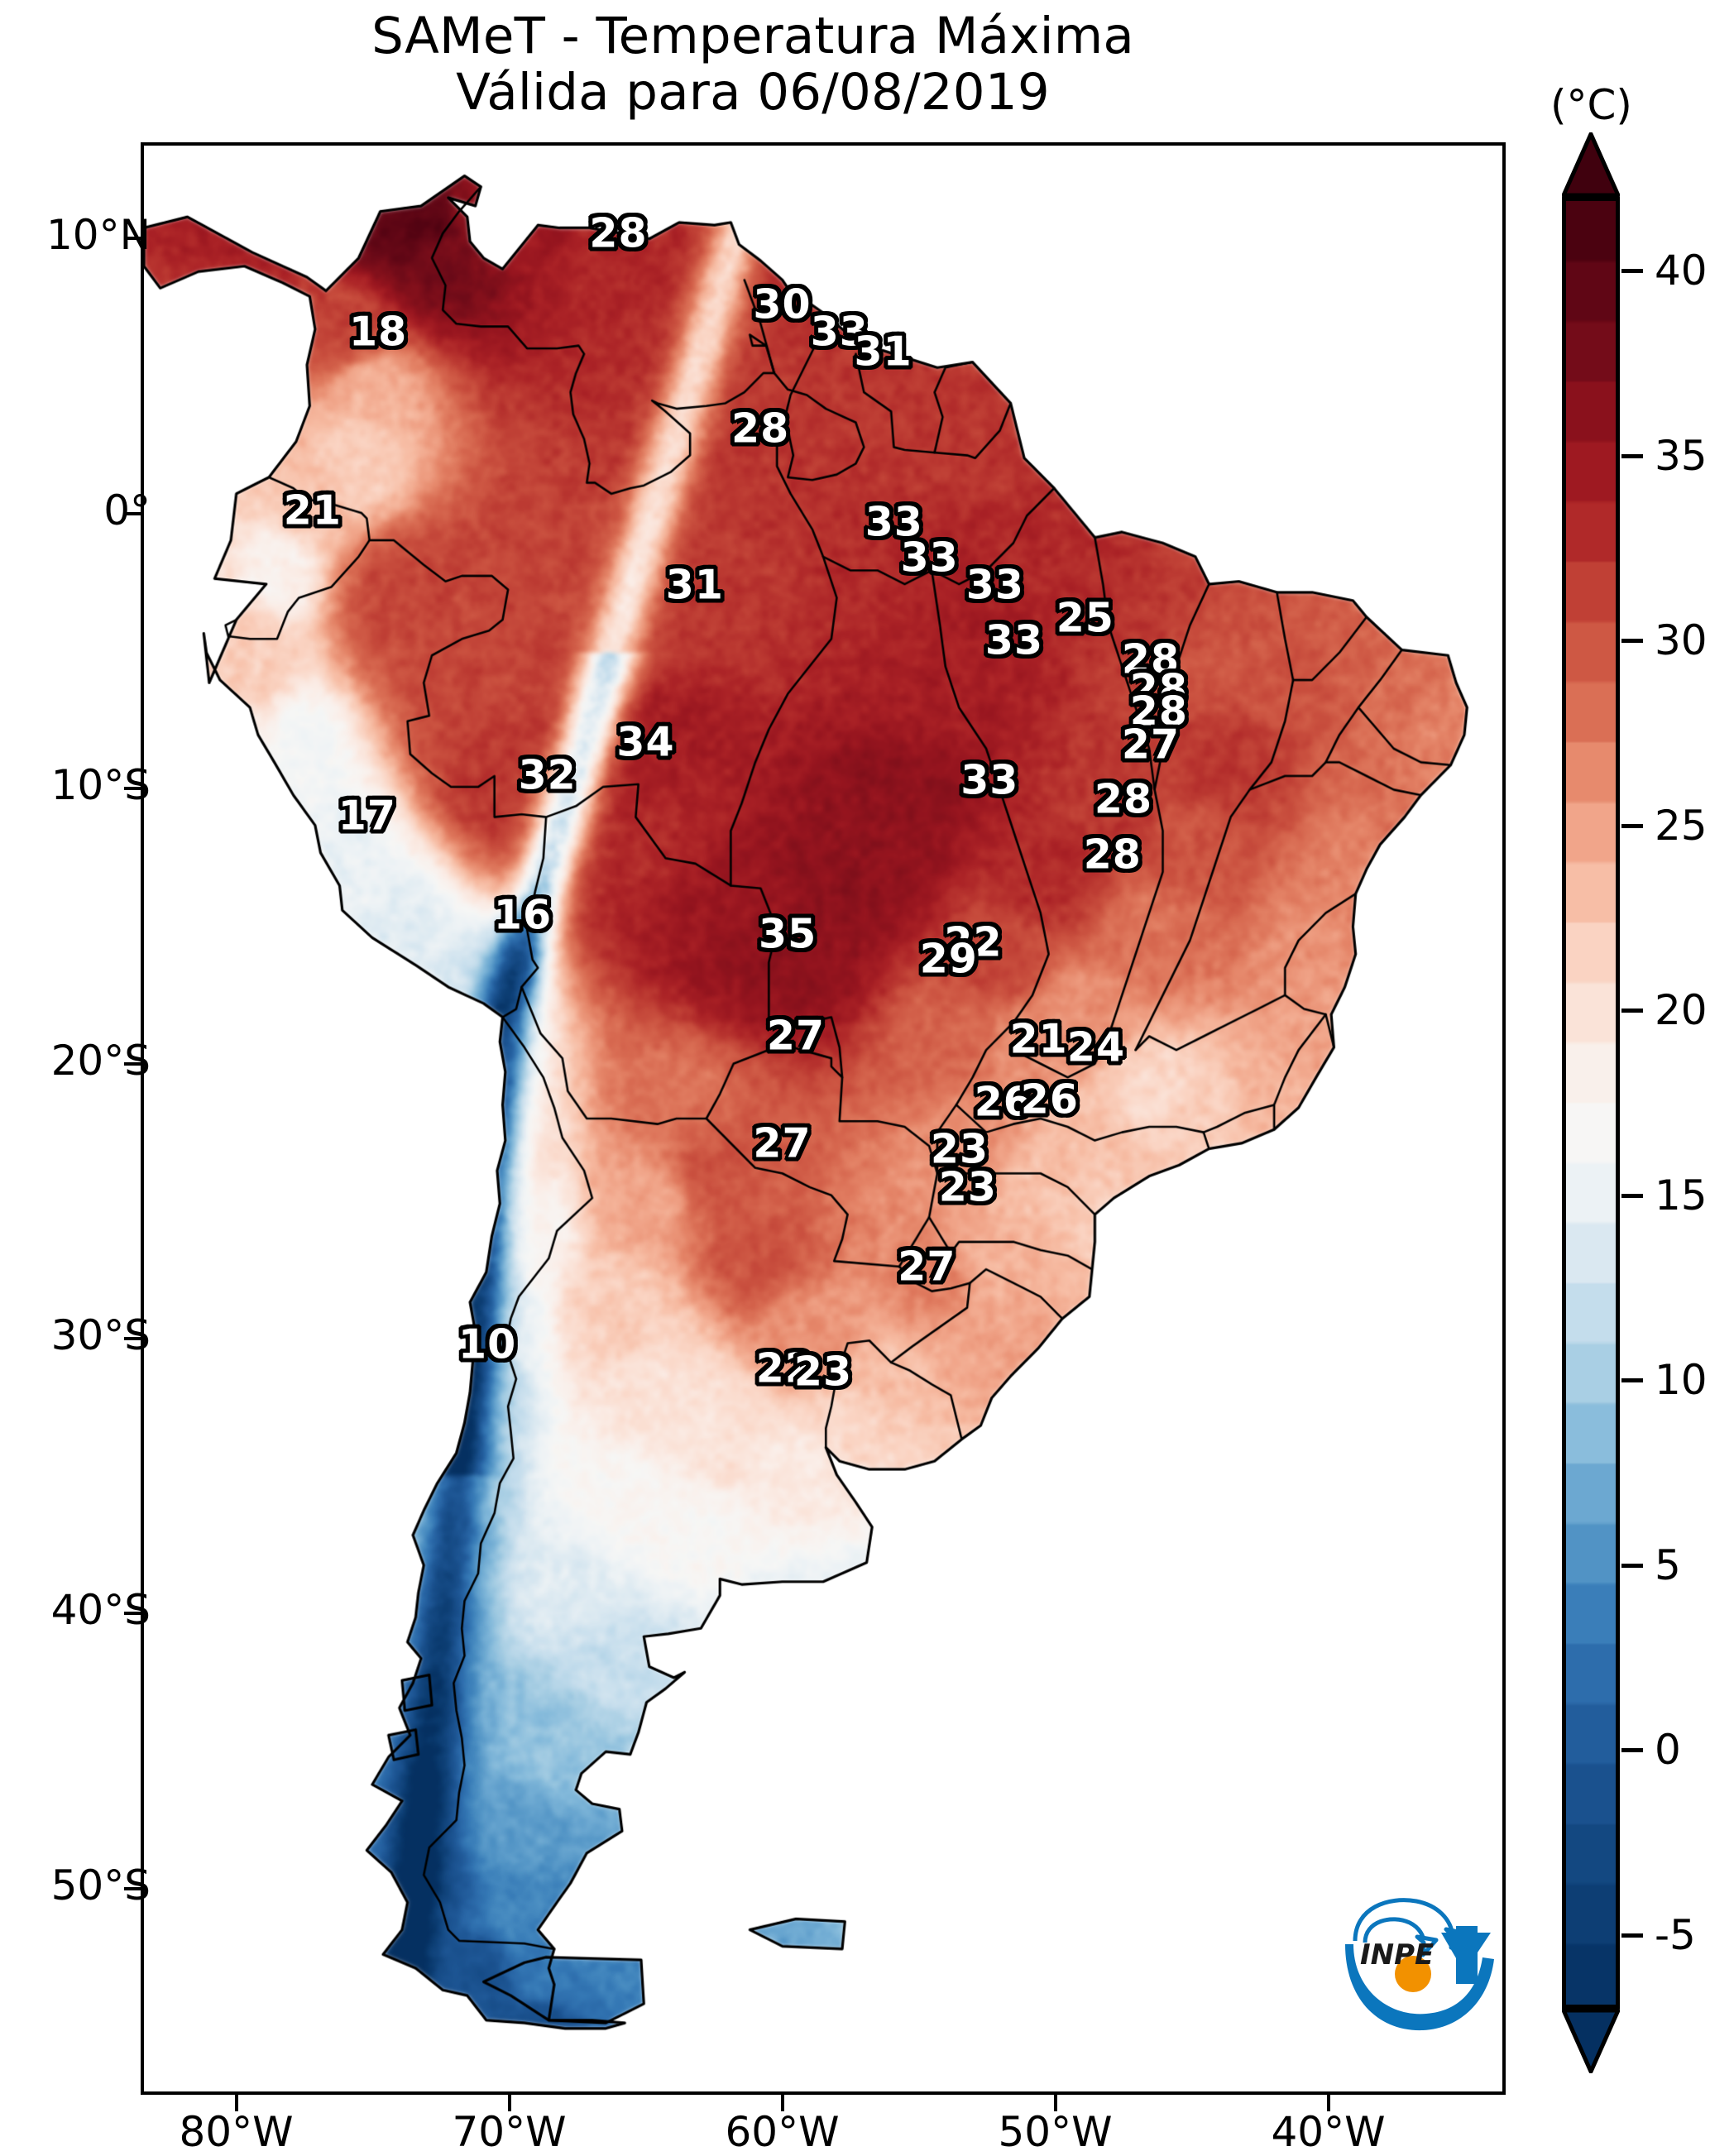 The height and width of the screenshot is (2156, 1710). Describe the element at coordinates (127, 510) in the screenshot. I see `y-axis-tick-label: 0°` at that location.